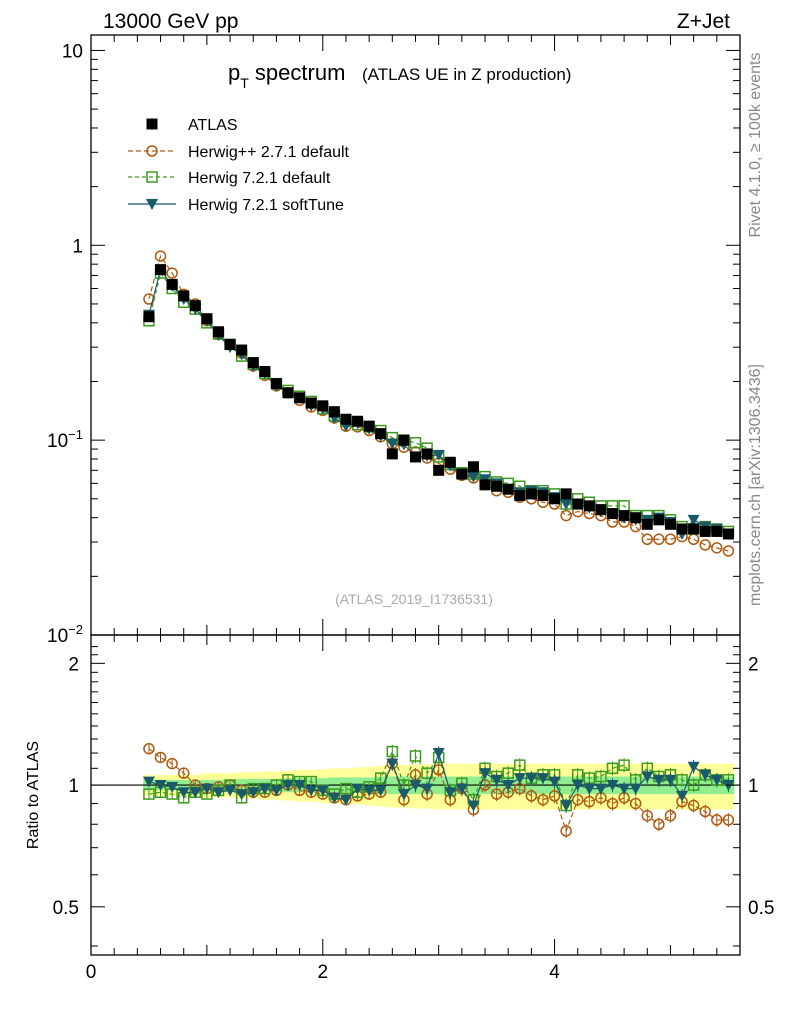  Describe the element at coordinates (33, 795) in the screenshot. I see `ratio-axis-label: Ratio to ATLAS` at that location.